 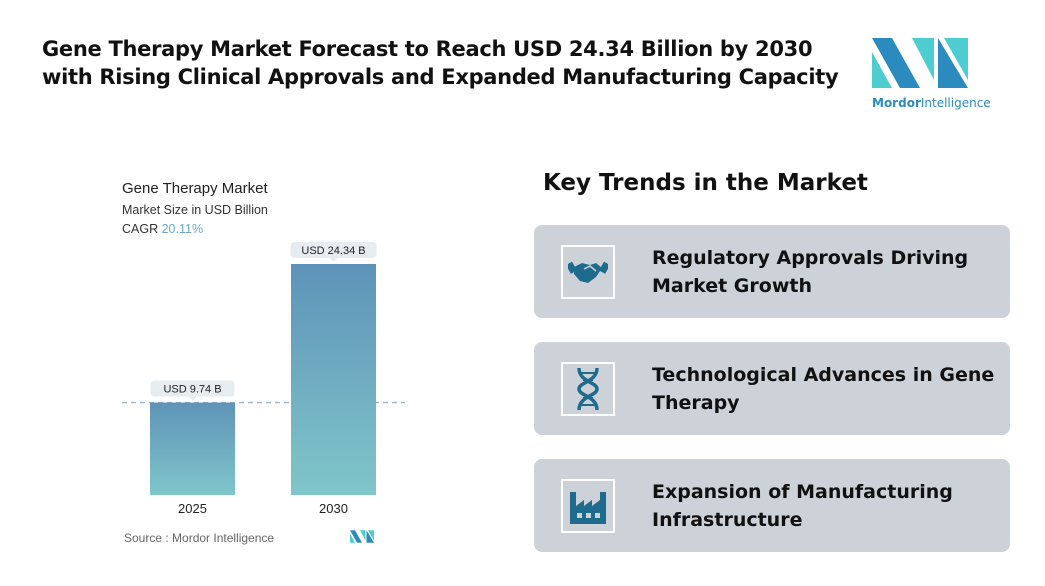 I want to click on bar-2025, so click(x=192, y=448).